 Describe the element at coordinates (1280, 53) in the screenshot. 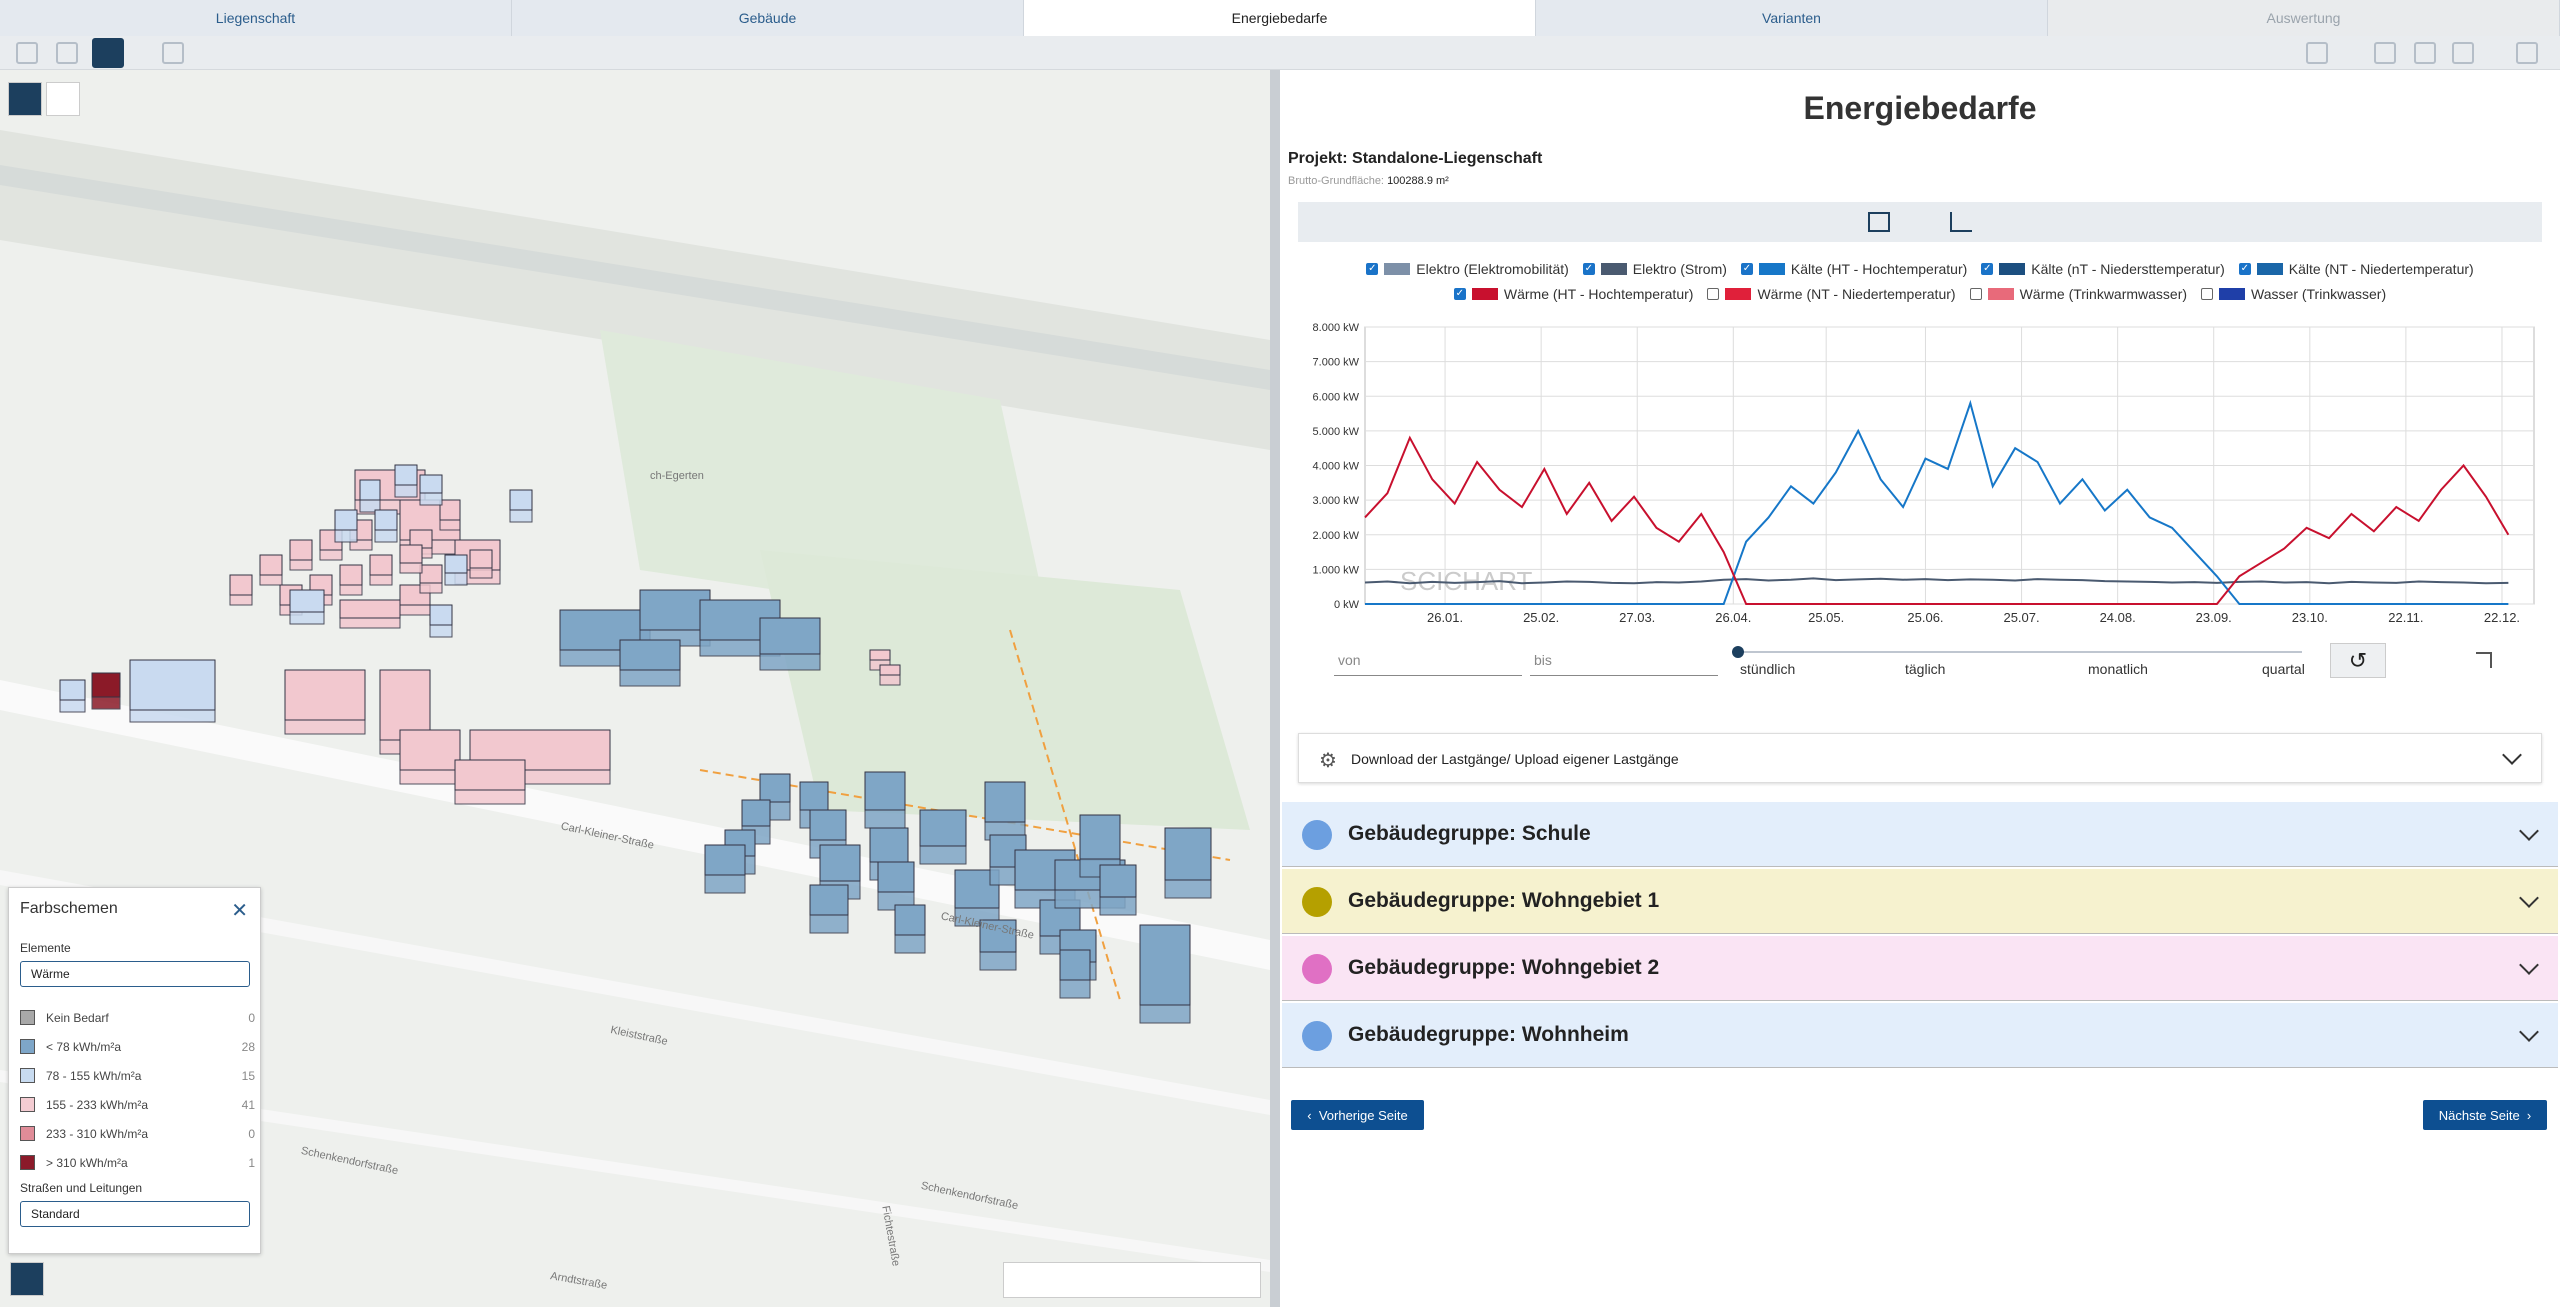

I see `toolbar` at that location.